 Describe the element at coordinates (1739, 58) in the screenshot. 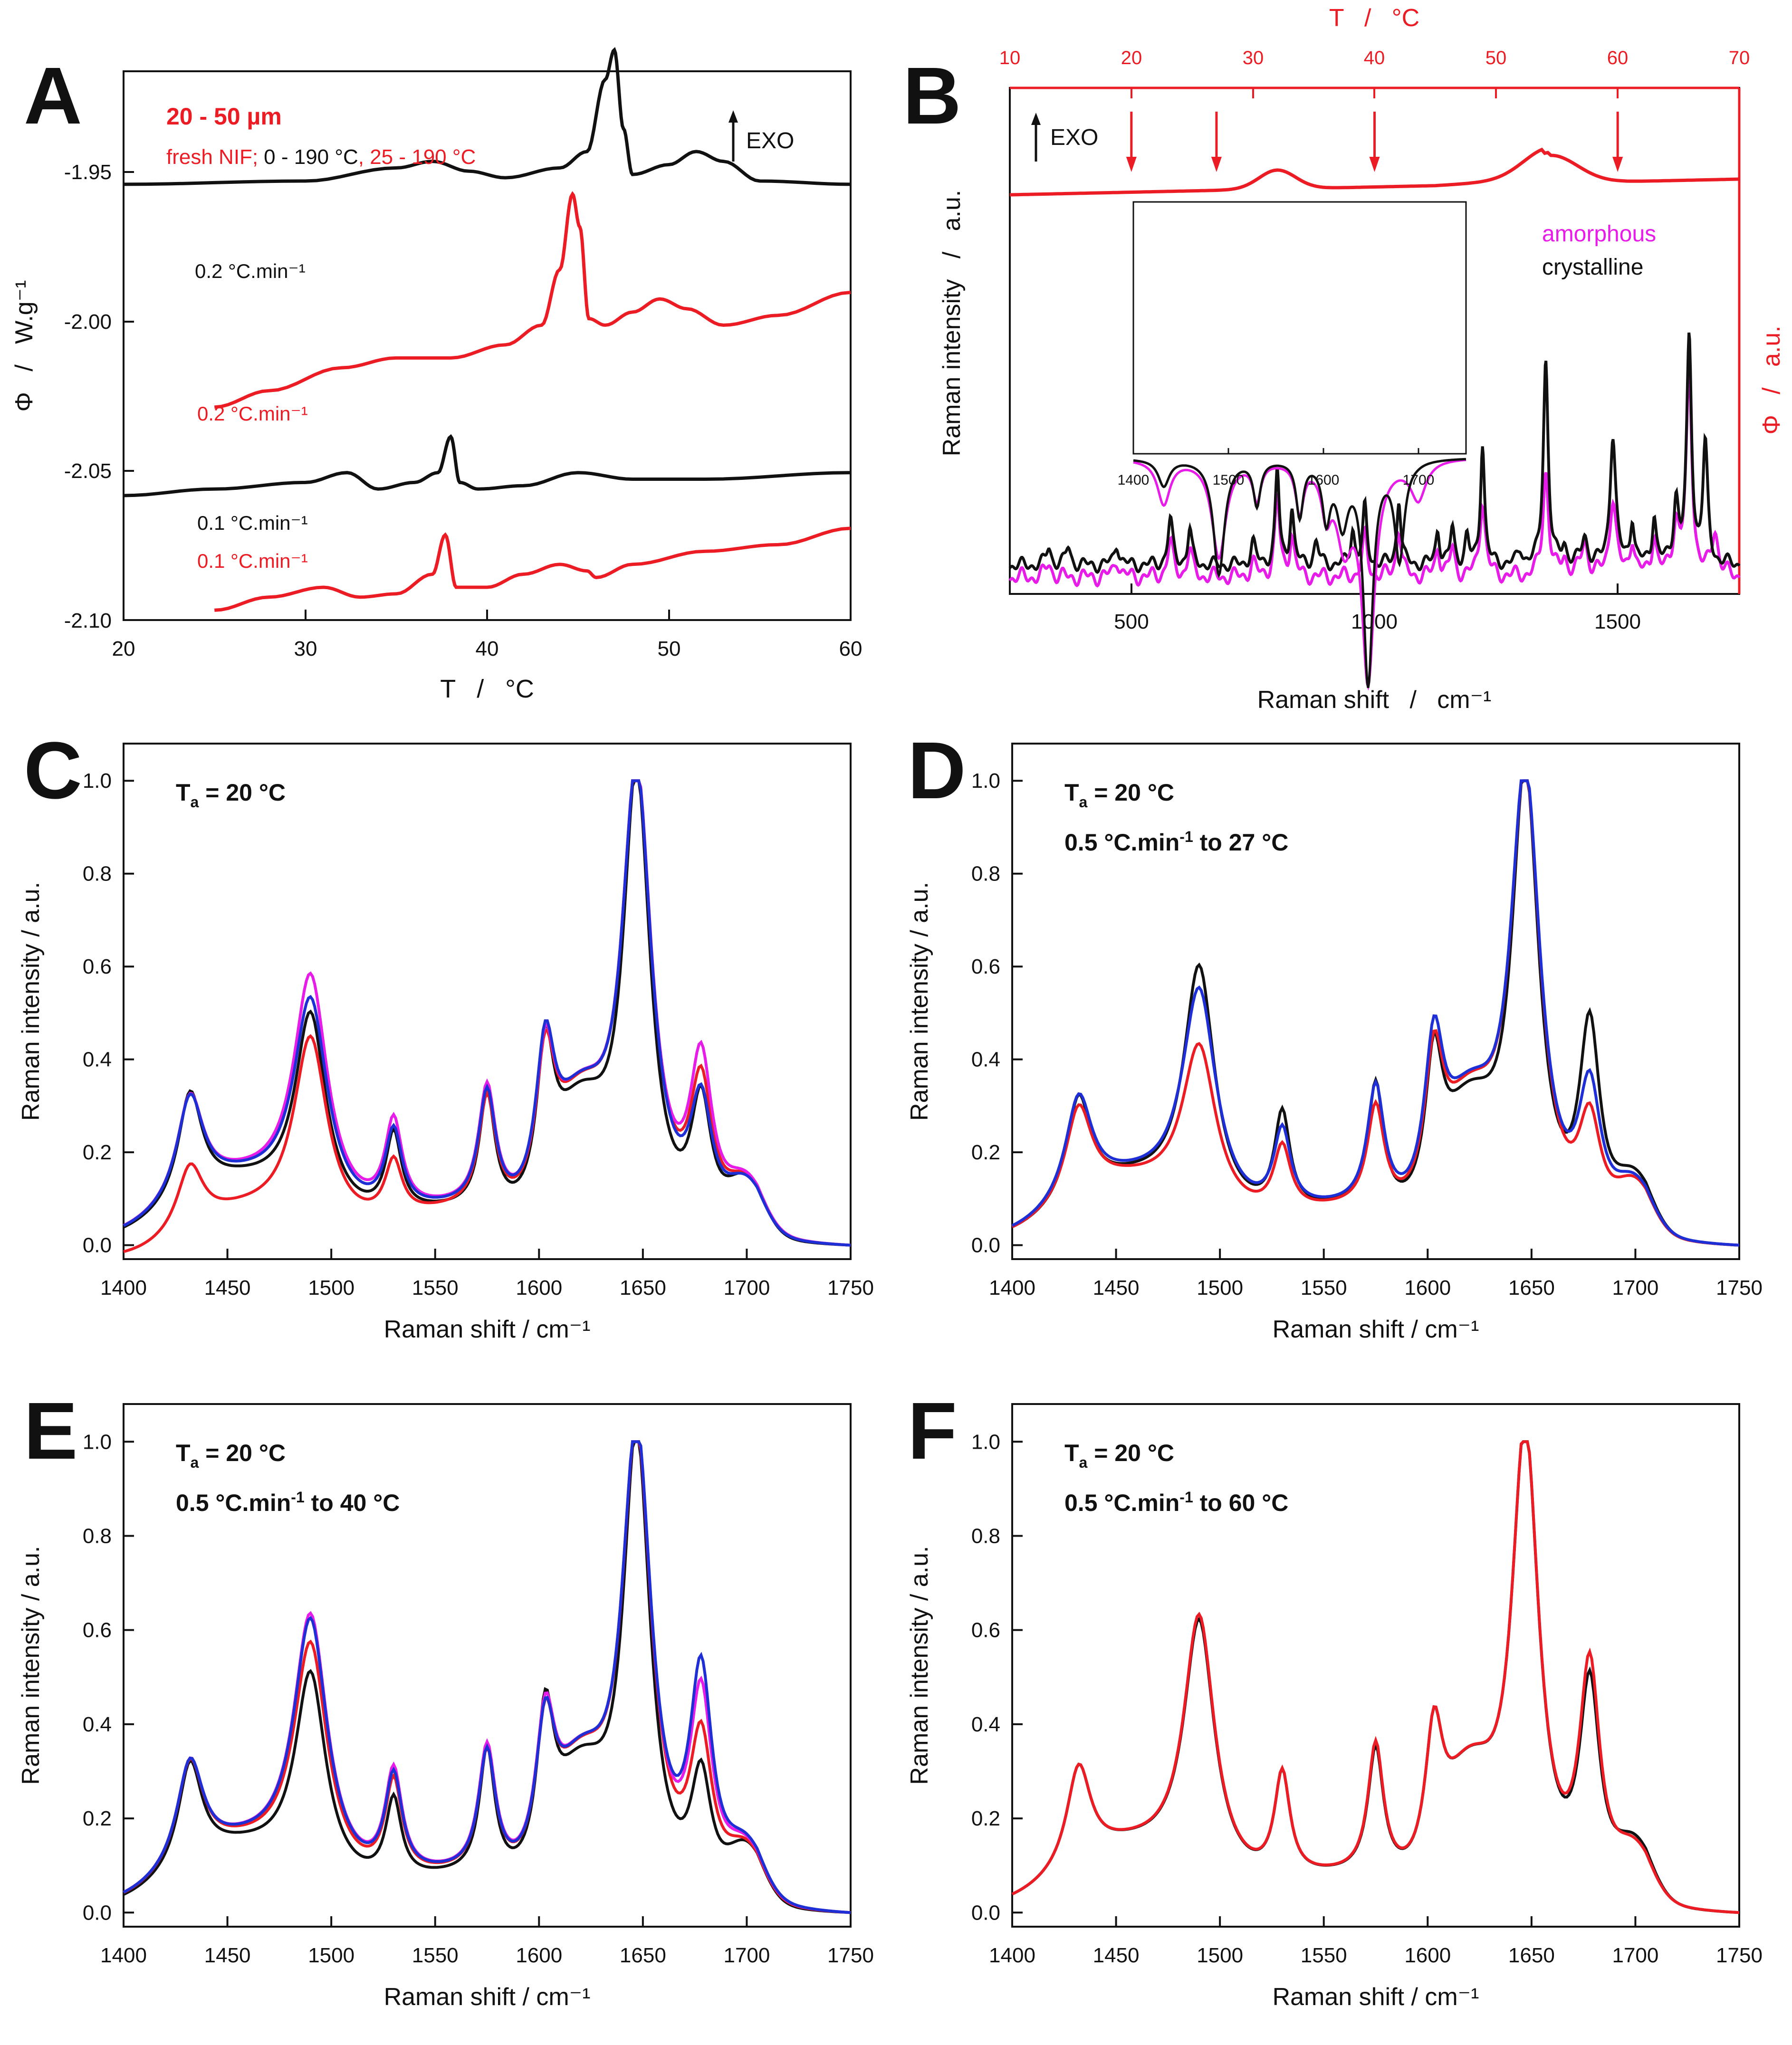

I see `panel-b-top-tick: 70` at that location.